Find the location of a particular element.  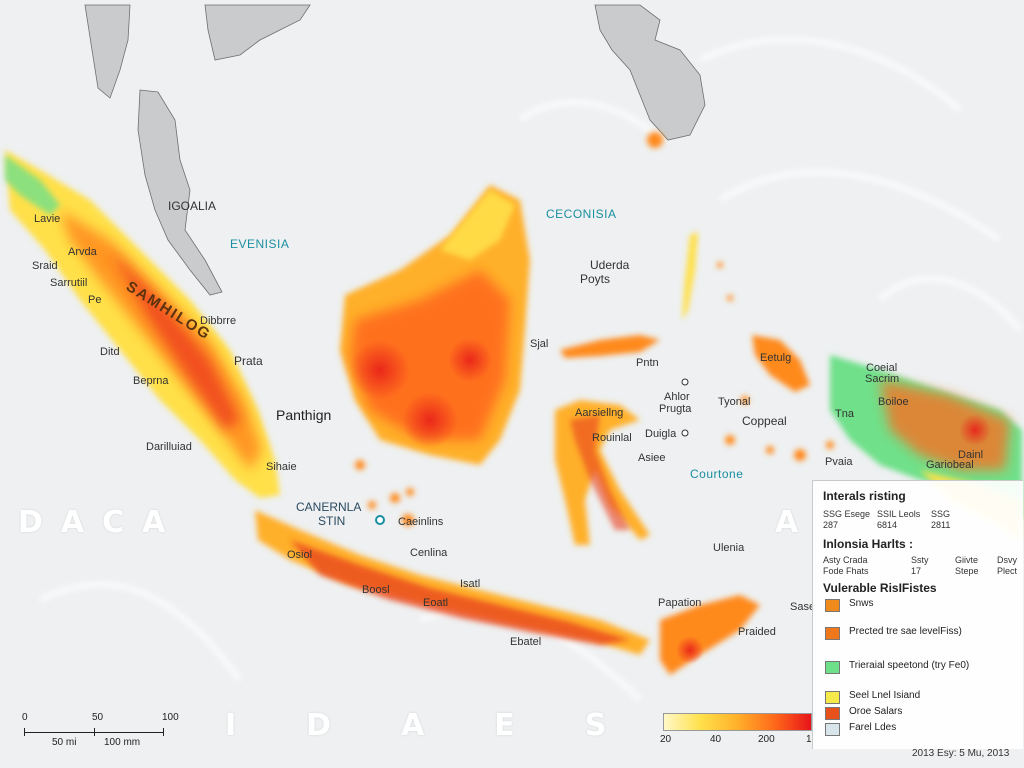

legend-item-label: Snws is located at coordinates (861, 603).